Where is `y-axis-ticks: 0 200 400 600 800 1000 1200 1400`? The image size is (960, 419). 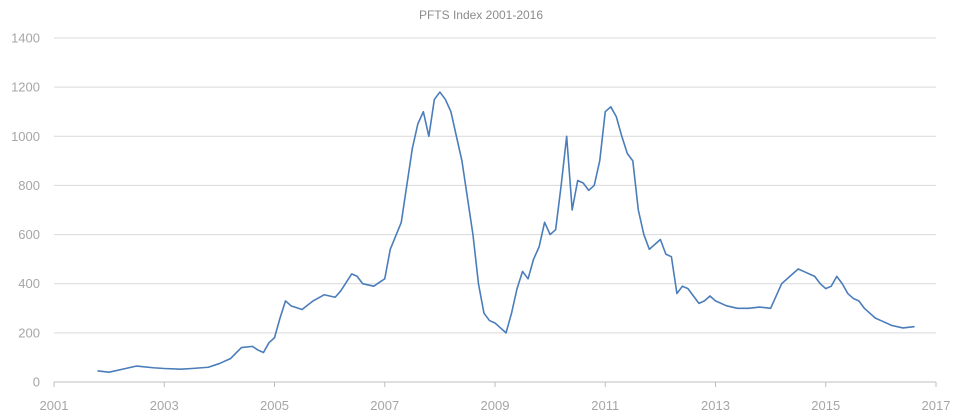
y-axis-ticks: 0 200 400 600 800 1000 1200 1400 is located at coordinates (25, 210).